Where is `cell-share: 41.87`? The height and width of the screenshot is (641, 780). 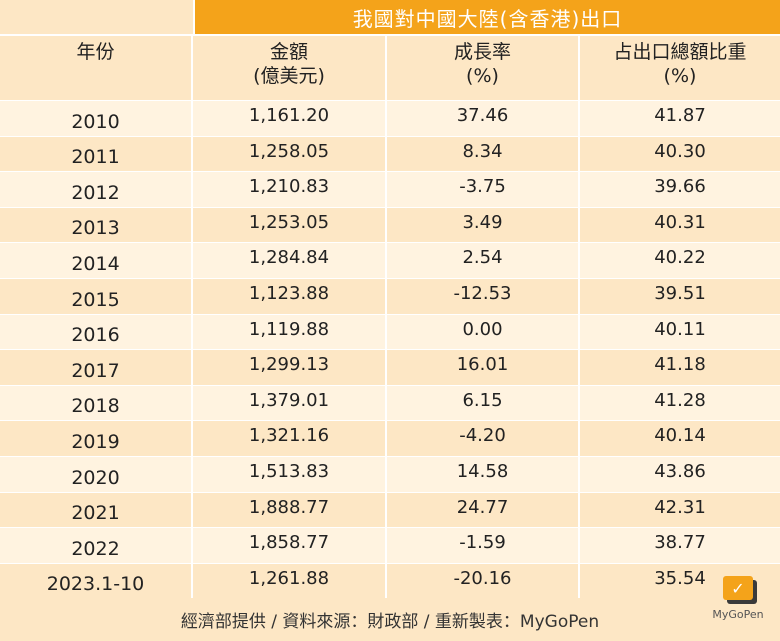 cell-share: 41.87 is located at coordinates (680, 115).